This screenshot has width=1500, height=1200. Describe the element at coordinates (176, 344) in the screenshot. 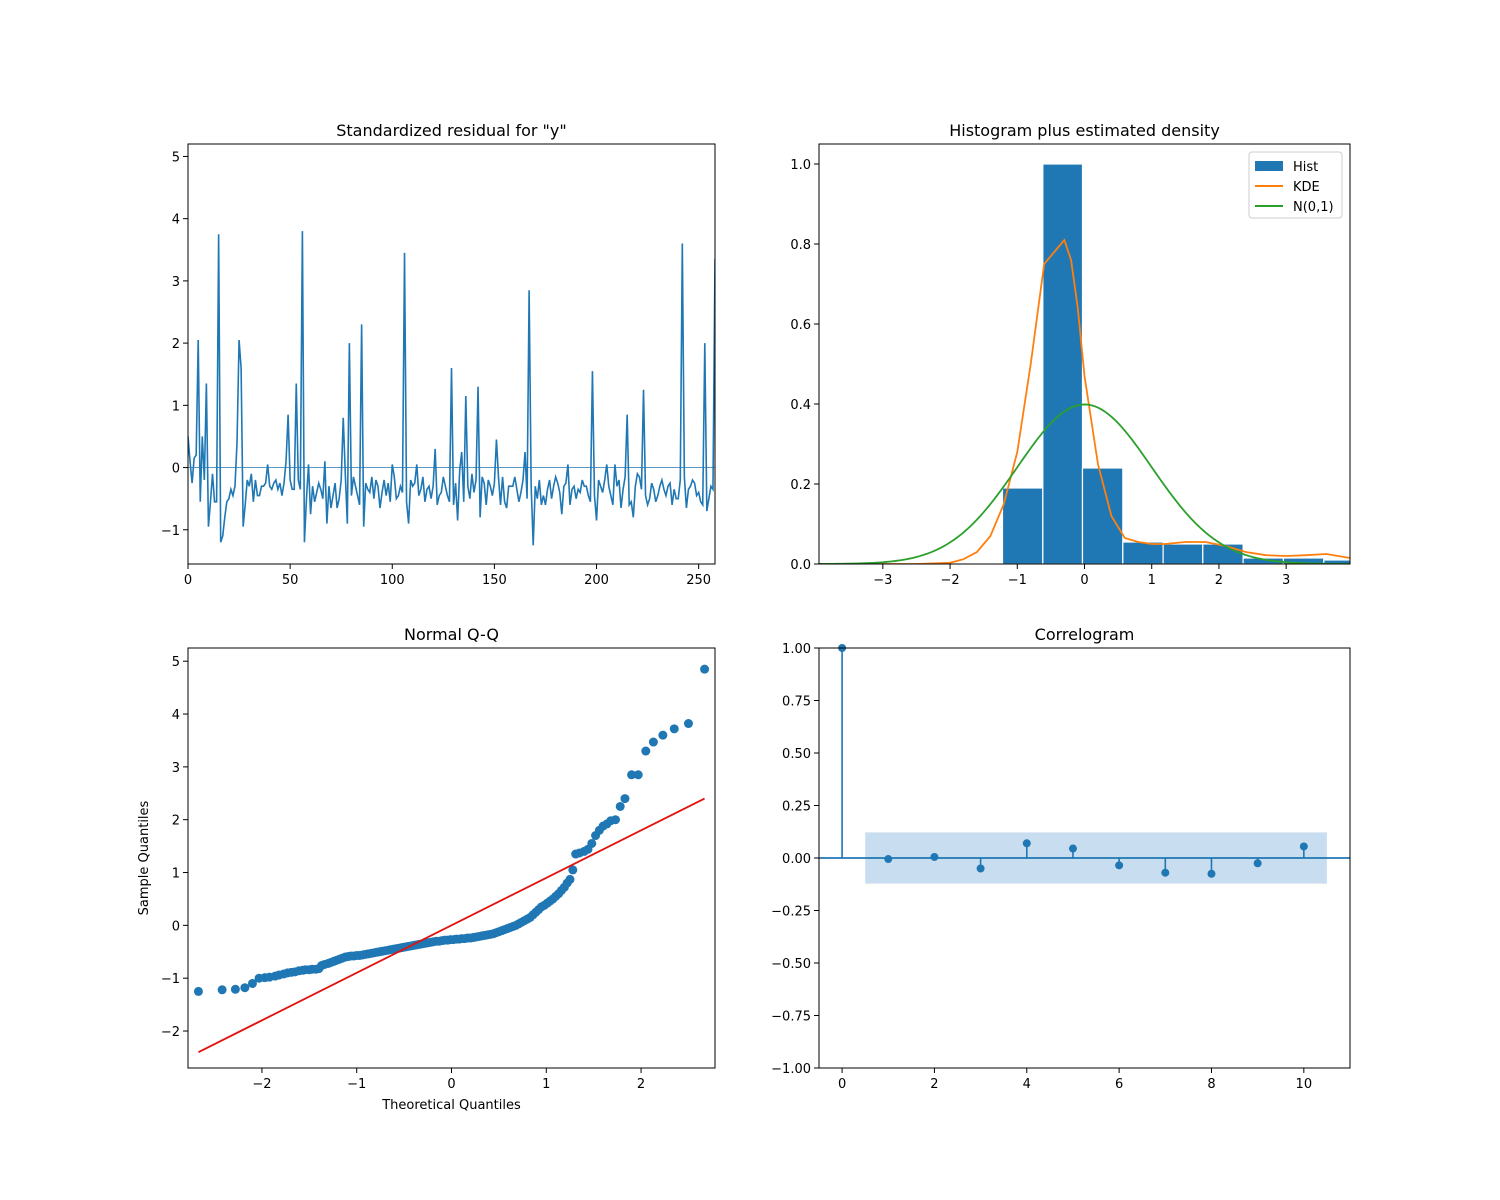

I see `residual-y-tick-label: 2` at that location.